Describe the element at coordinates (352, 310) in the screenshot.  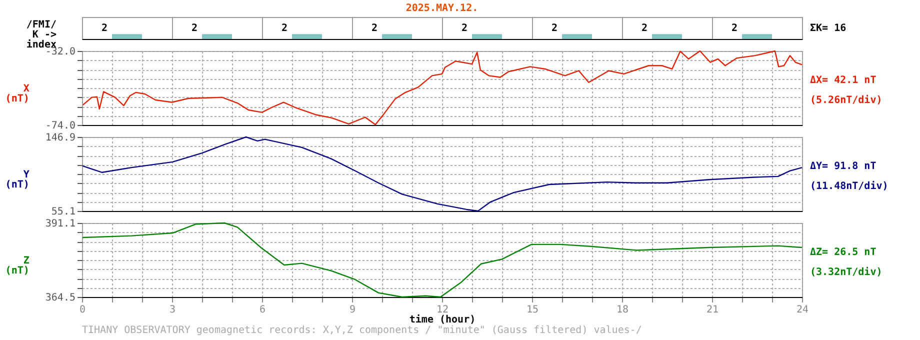
I see `x-tick-label: 9` at that location.